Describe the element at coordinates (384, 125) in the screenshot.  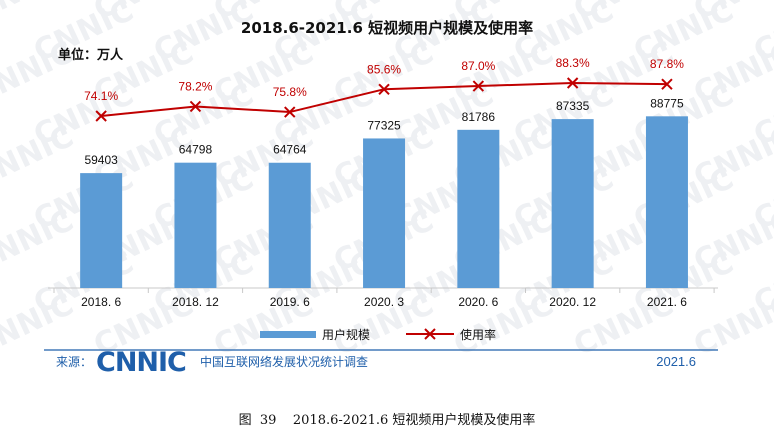
I see `bar-value-label: 77325` at that location.